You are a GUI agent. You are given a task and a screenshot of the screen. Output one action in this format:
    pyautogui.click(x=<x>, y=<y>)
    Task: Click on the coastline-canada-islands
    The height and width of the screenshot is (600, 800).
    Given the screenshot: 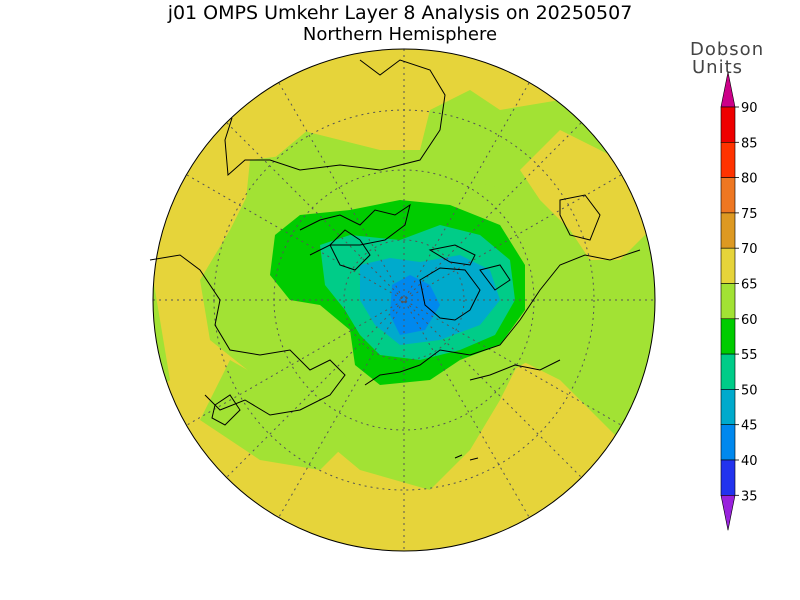 What is the action you would take?
    pyautogui.click(x=469, y=267)
    